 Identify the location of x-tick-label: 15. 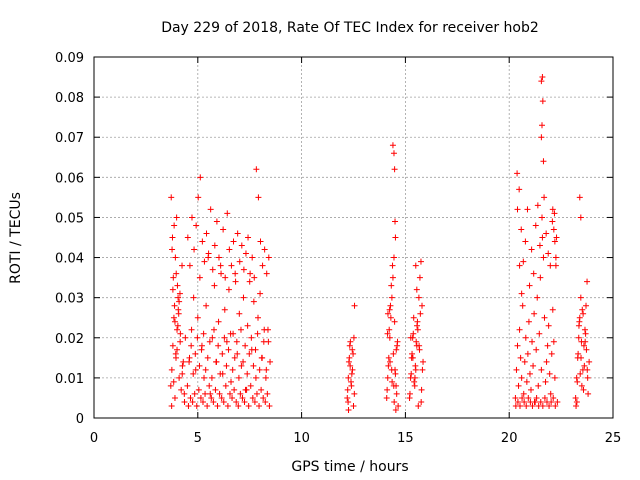
(405, 438).